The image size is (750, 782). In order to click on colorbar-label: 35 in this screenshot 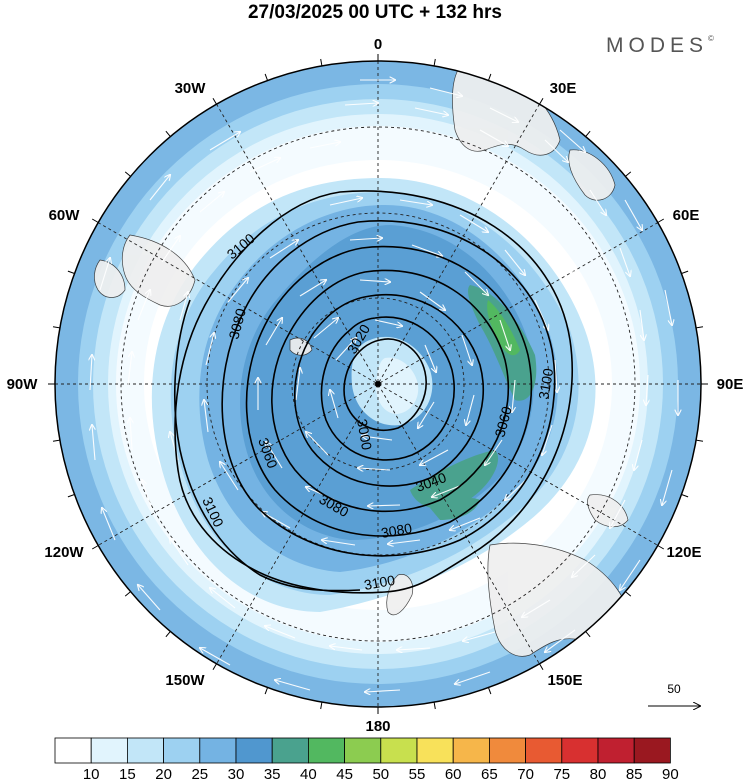, I will do `click(272, 774)`.